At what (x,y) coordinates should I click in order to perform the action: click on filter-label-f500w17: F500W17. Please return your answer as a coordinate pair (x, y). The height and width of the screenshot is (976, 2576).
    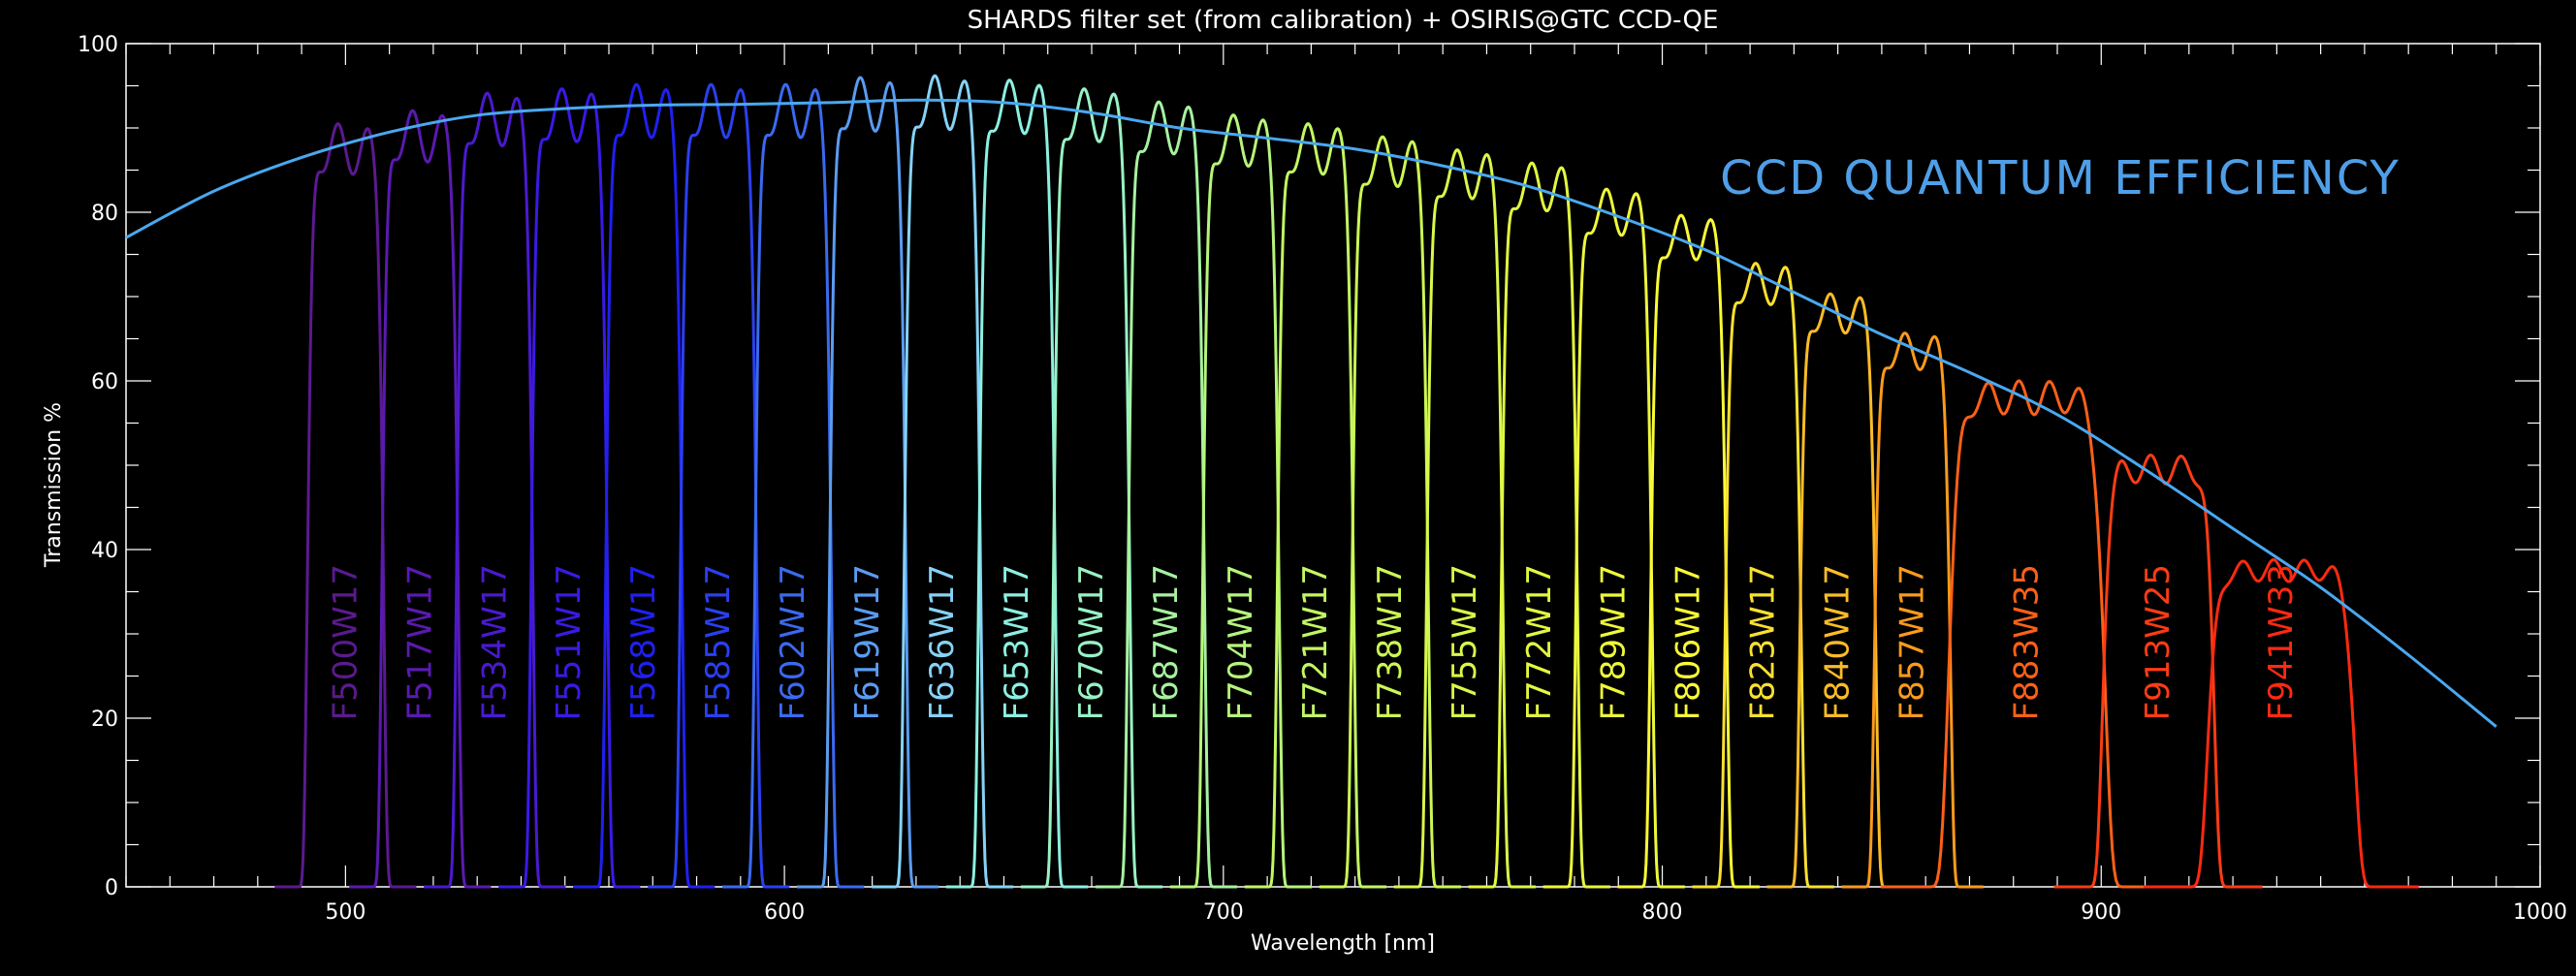
    Looking at the image, I should click on (346, 642).